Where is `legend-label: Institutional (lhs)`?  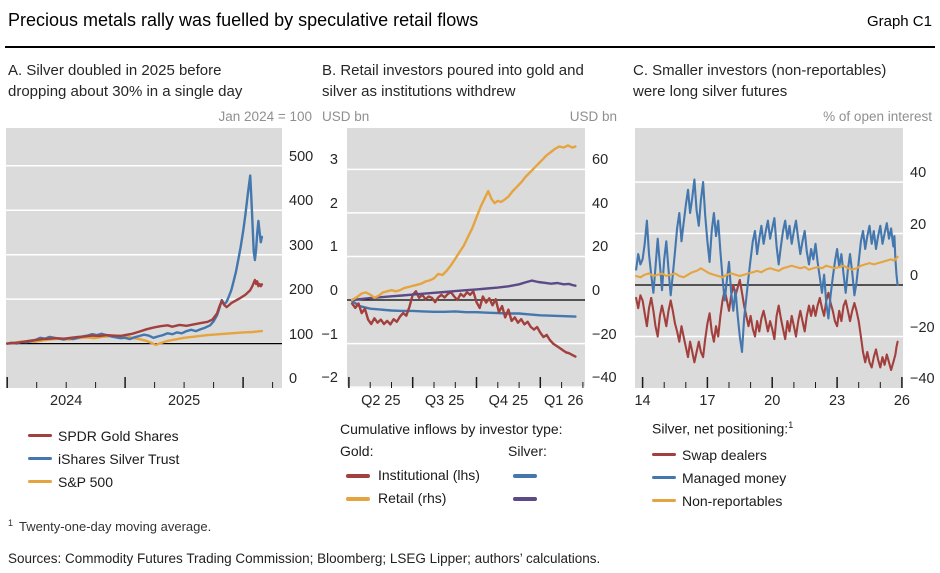 legend-label: Institutional (lhs) is located at coordinates (429, 475).